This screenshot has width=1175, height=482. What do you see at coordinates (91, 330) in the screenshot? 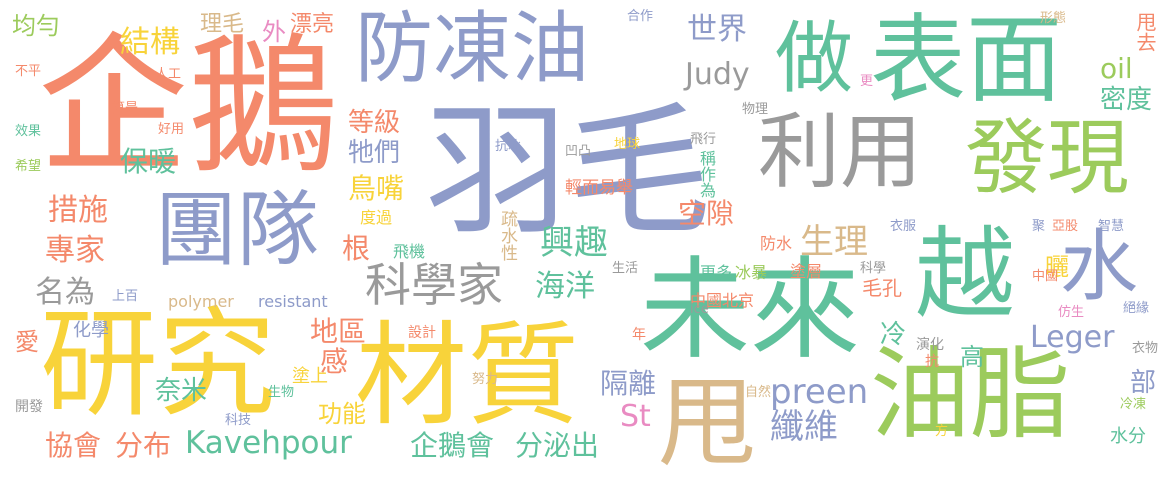
I see `word-huaxue: 化學` at bounding box center [91, 330].